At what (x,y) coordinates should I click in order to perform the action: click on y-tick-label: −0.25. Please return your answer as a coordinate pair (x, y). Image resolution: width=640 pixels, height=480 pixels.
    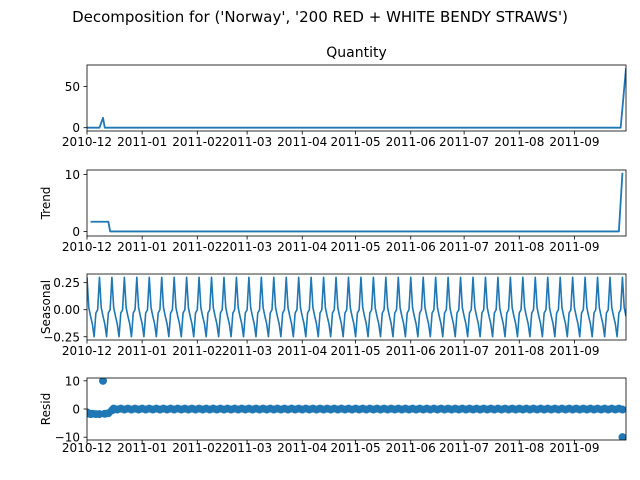
    Looking at the image, I should click on (61, 337).